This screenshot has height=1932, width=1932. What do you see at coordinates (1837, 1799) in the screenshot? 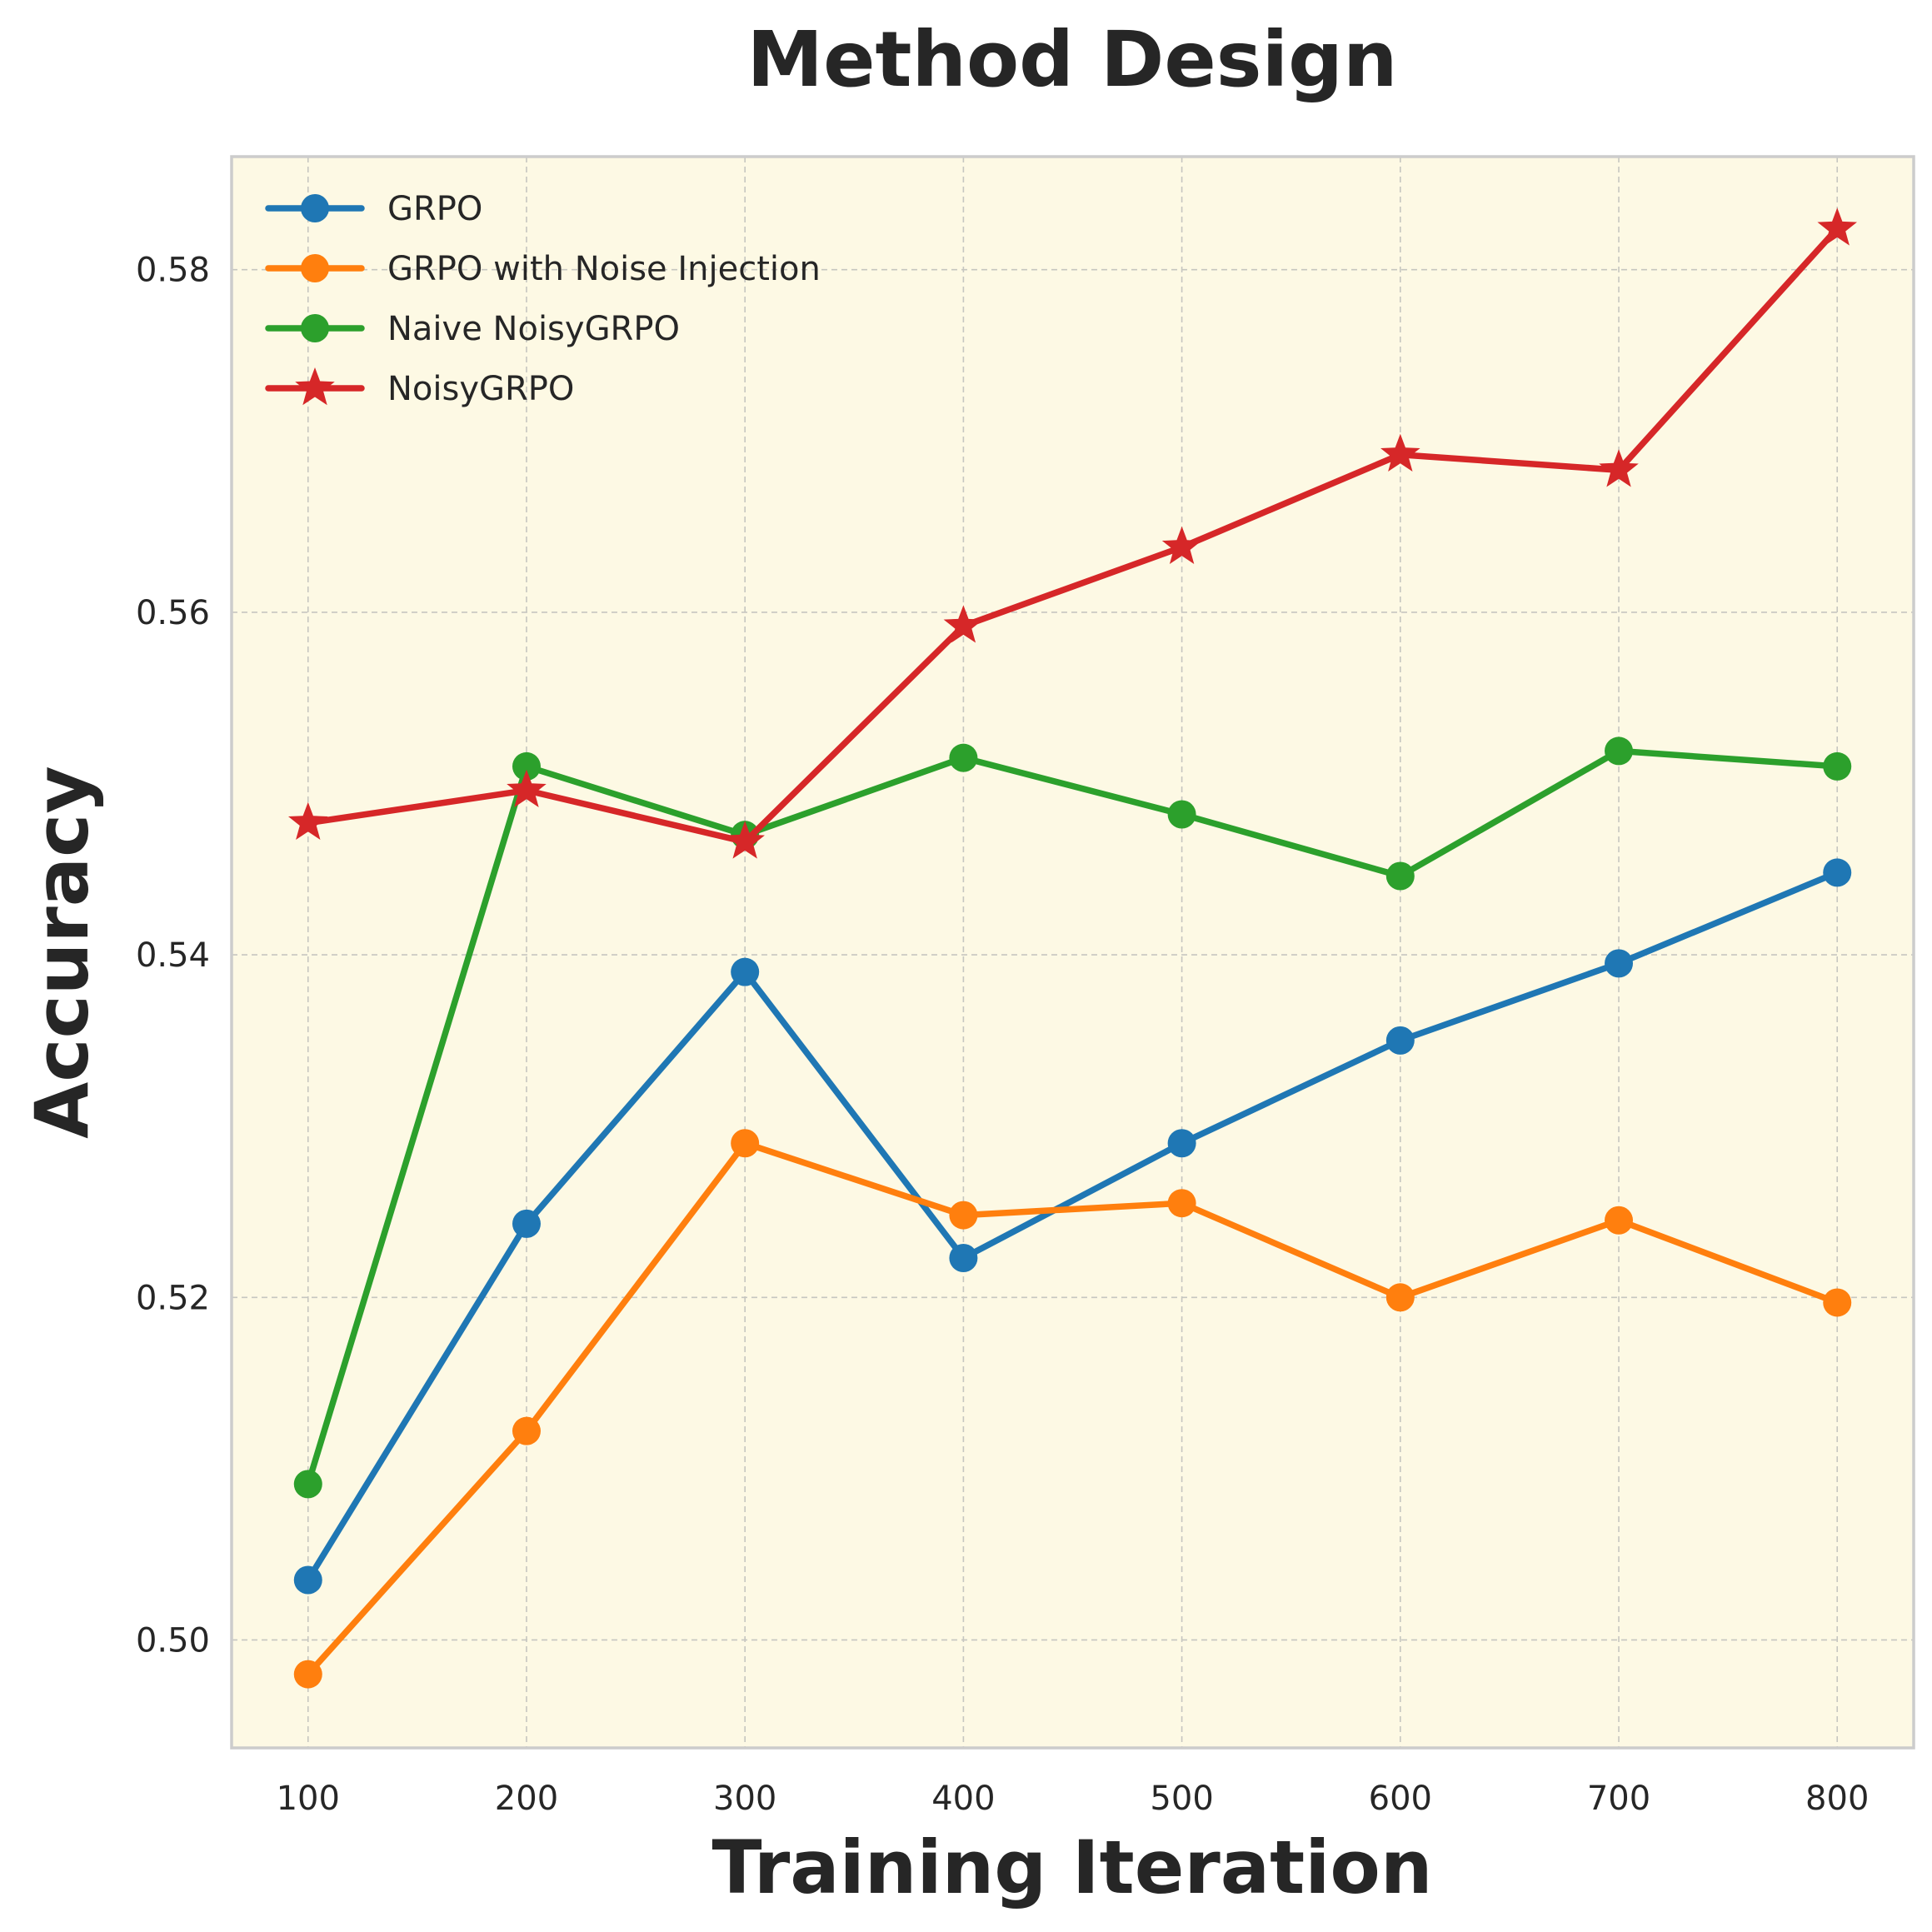
I see `x-tick-label: 800` at bounding box center [1837, 1799].